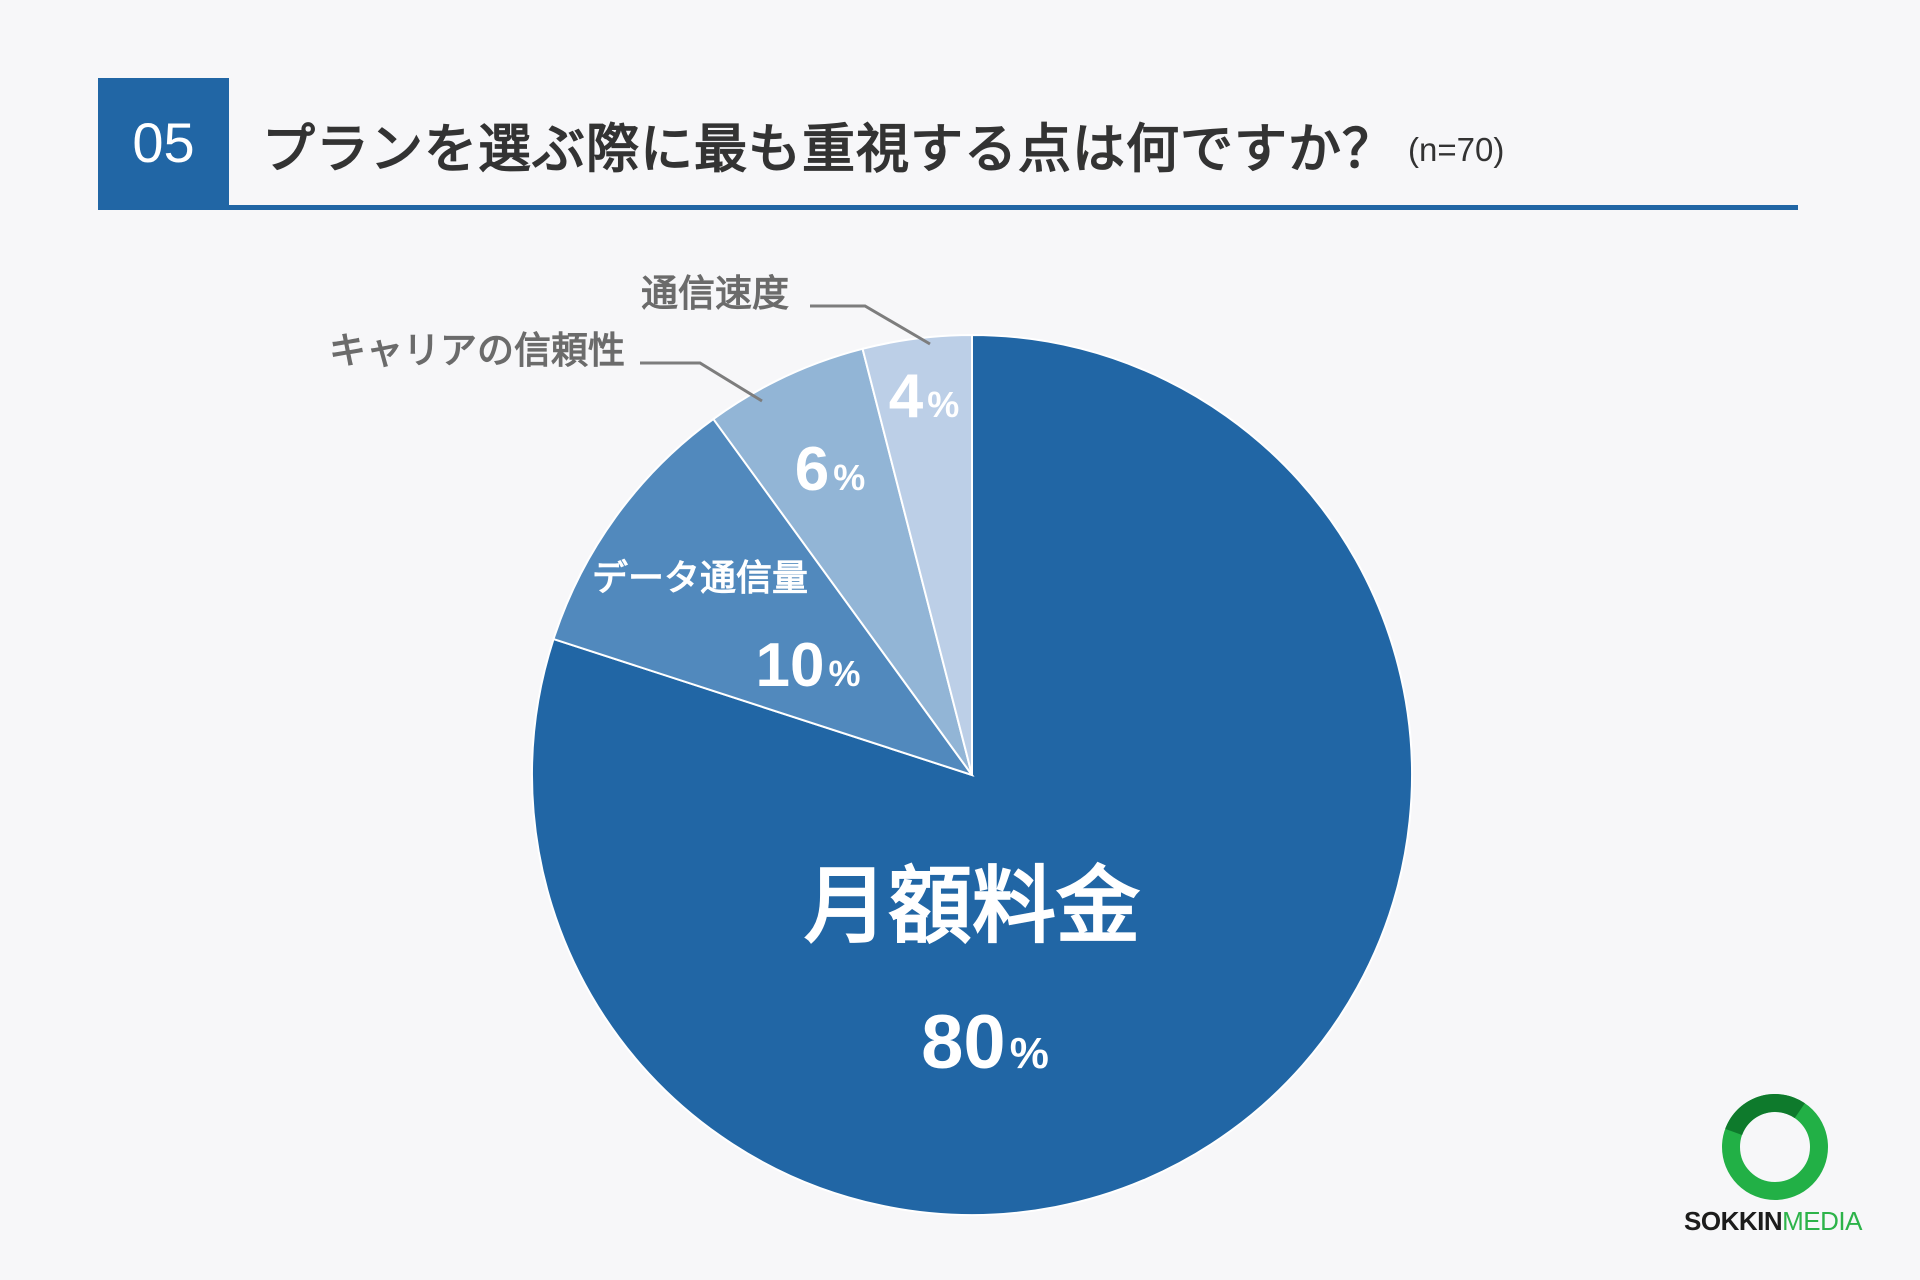 The image size is (1920, 1280). What do you see at coordinates (1733, 1221) in the screenshot?
I see `brand-word-sokkin: SOKKIN` at bounding box center [1733, 1221].